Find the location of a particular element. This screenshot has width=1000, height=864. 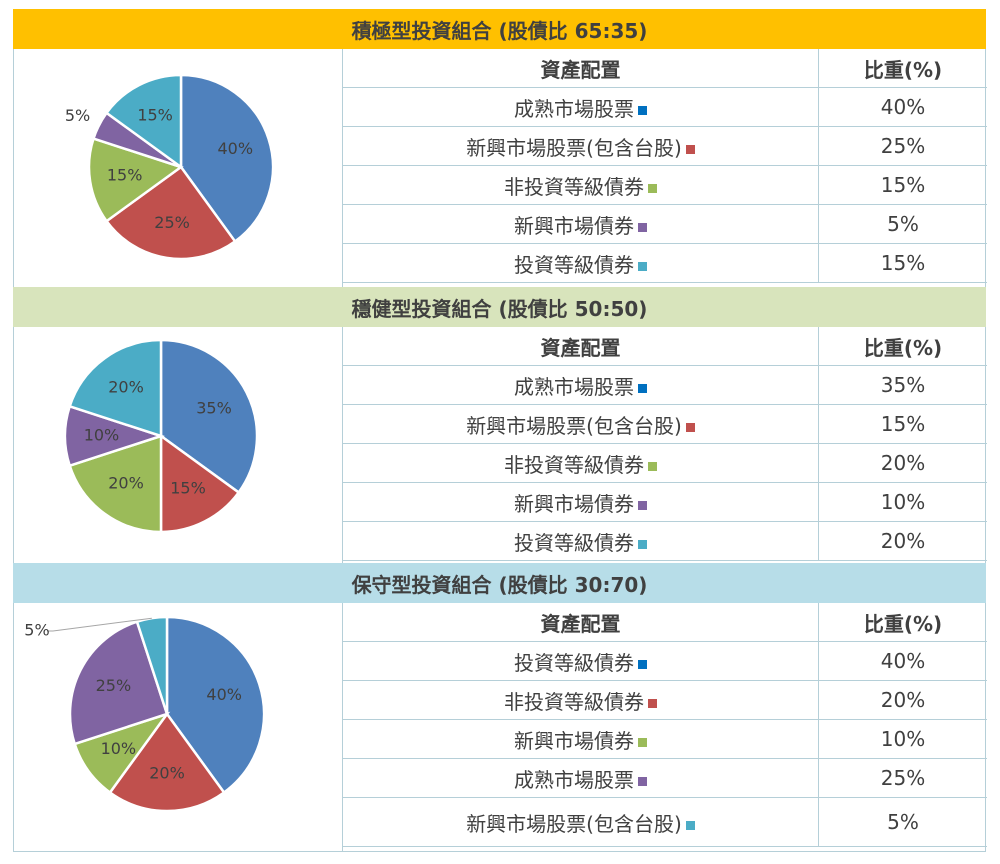

table-row: 新興市場股票(包含台股) 25% is located at coordinates (665, 146).